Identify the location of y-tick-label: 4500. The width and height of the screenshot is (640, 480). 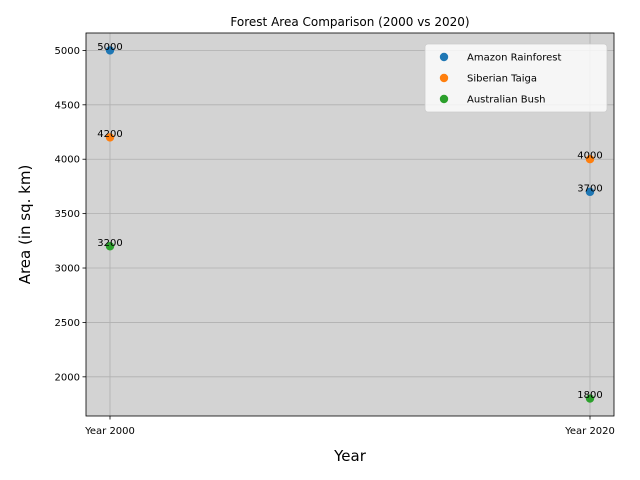
(67, 105).